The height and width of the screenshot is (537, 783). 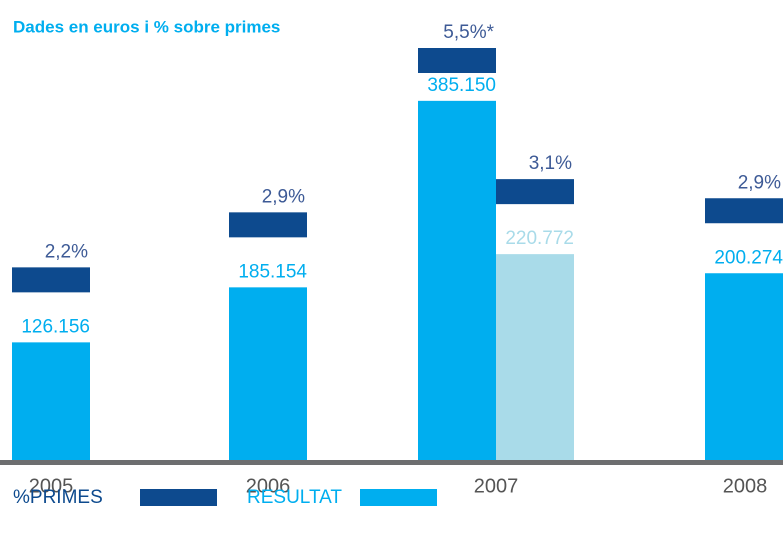 What do you see at coordinates (294, 497) in the screenshot?
I see `legend-label: RESULTAT` at bounding box center [294, 497].